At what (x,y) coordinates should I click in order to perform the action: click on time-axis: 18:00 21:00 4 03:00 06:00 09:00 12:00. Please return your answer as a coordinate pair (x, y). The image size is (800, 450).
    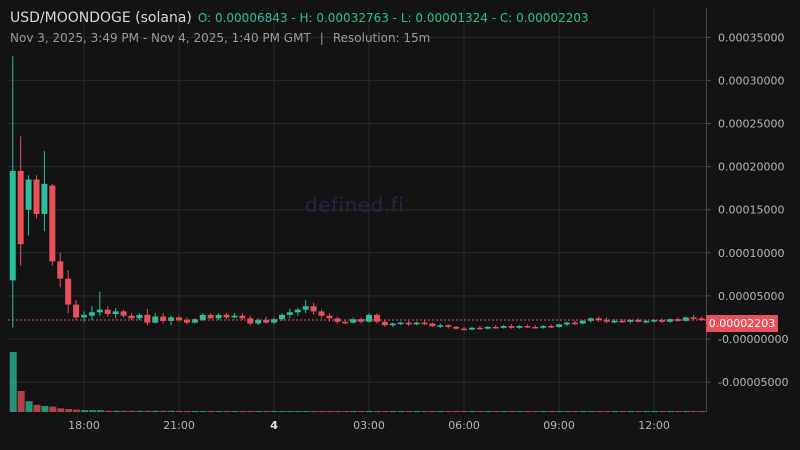
    Looking at the image, I should click on (369, 425).